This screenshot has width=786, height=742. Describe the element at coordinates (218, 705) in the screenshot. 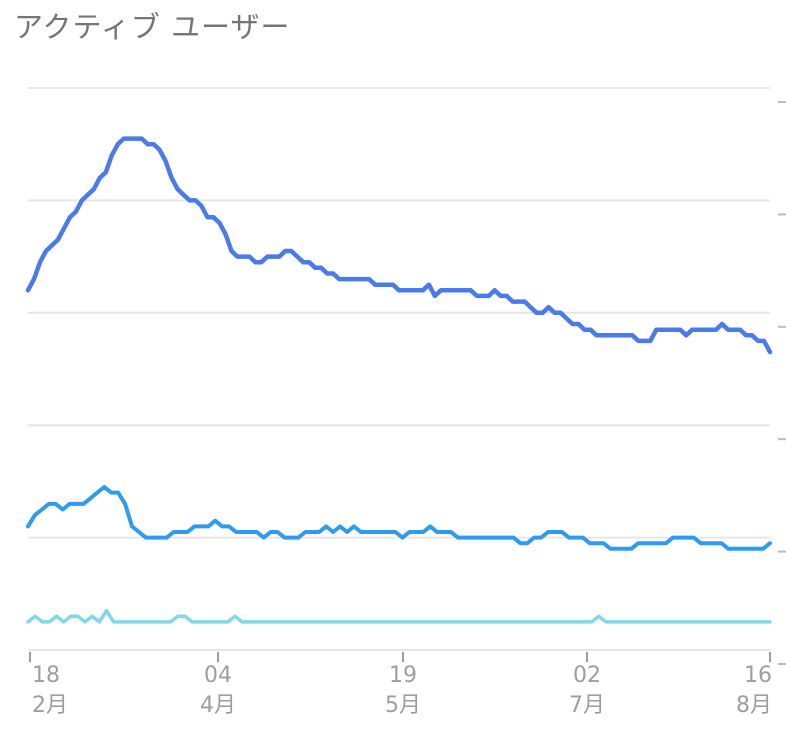

I see `x-tick-month: 4月` at that location.